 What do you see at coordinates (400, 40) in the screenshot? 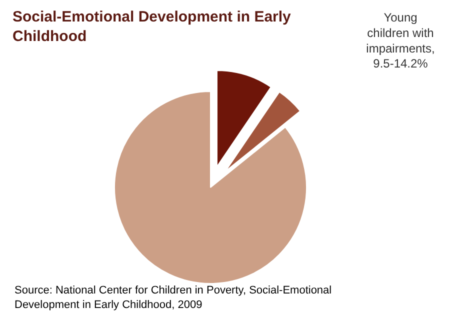
I see `text: Young children with impairments, 9.5-14.2%` at bounding box center [400, 40].